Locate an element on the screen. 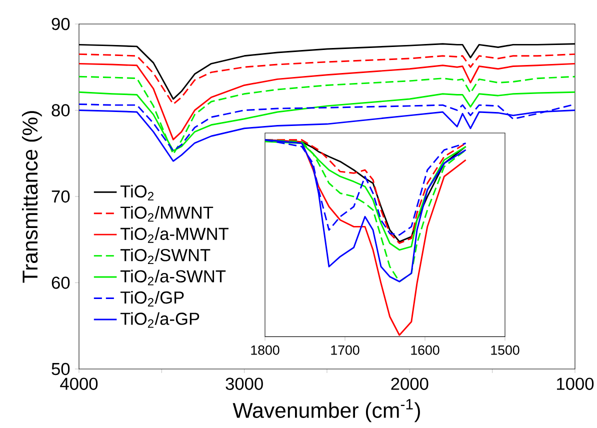 This screenshot has height=428, width=597. legend-label: TiO$_{2}$/a-MWNT is located at coordinates (174, 235).